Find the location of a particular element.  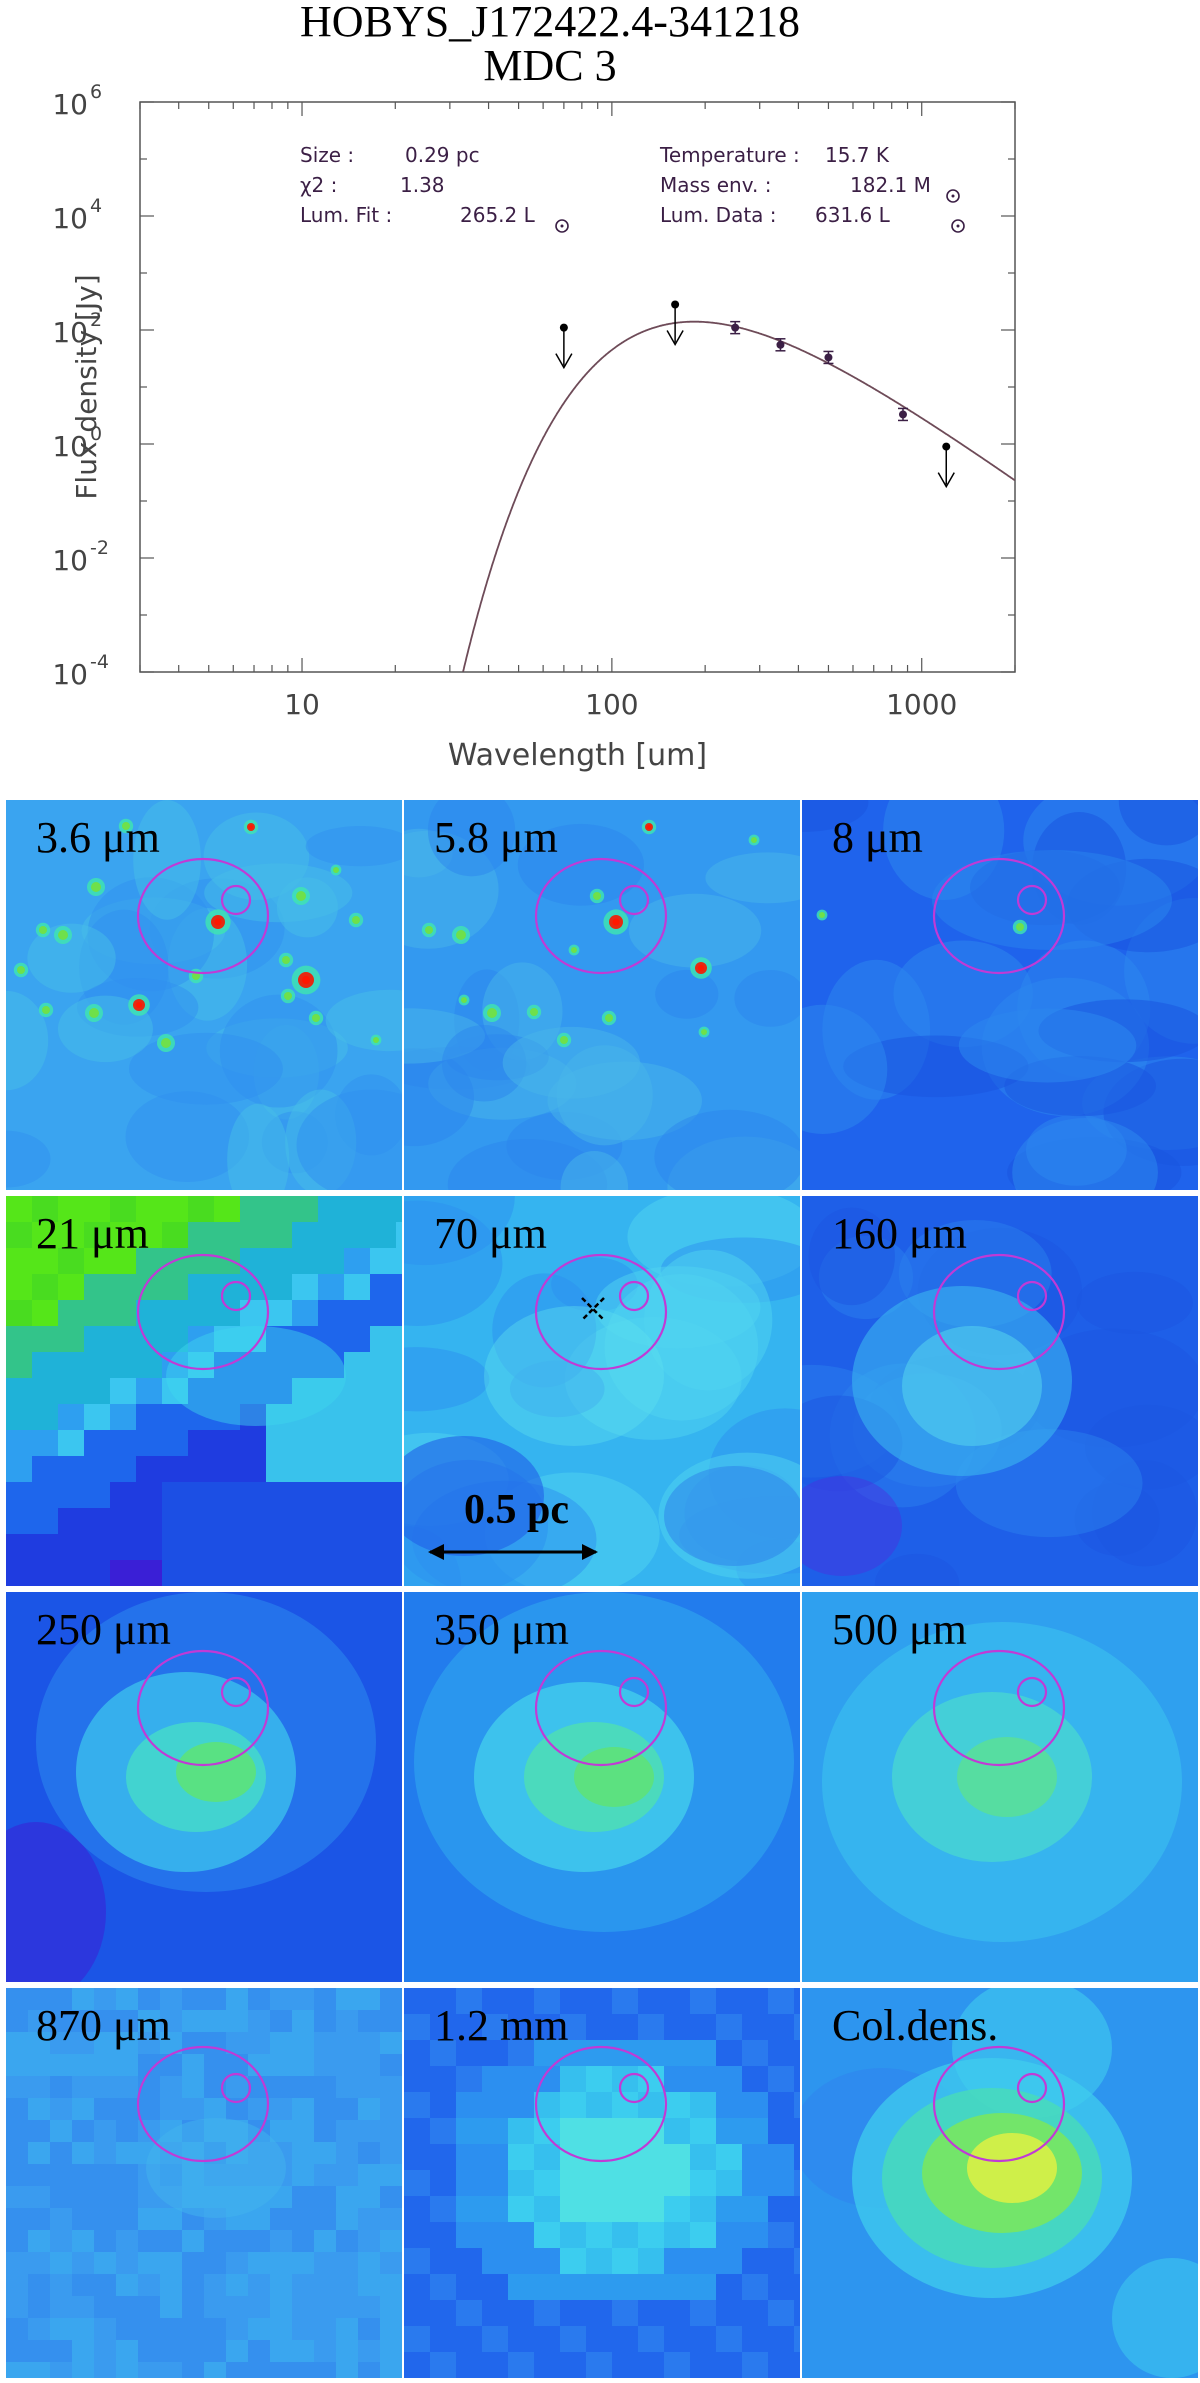

map-panel: Col.dens. is located at coordinates (1000, 2183).